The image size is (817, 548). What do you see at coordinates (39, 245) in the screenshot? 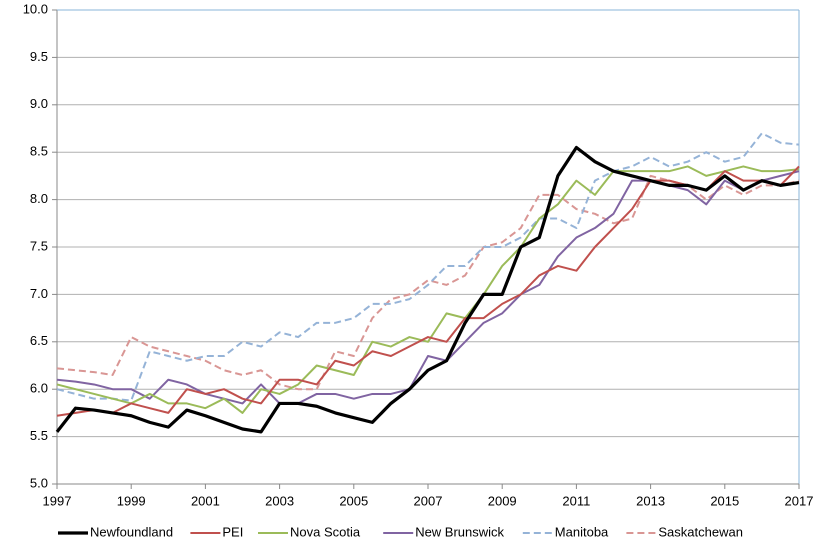
I see `y-tick-label: 7.5` at bounding box center [39, 245].